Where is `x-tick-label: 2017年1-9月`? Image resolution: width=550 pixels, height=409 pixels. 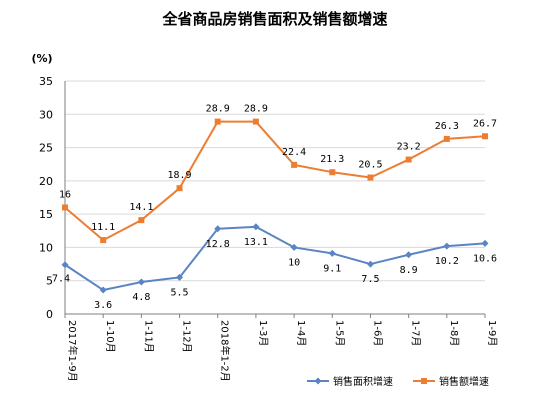
x-tick-label: 2017年1-9月 is located at coordinates (72, 351).